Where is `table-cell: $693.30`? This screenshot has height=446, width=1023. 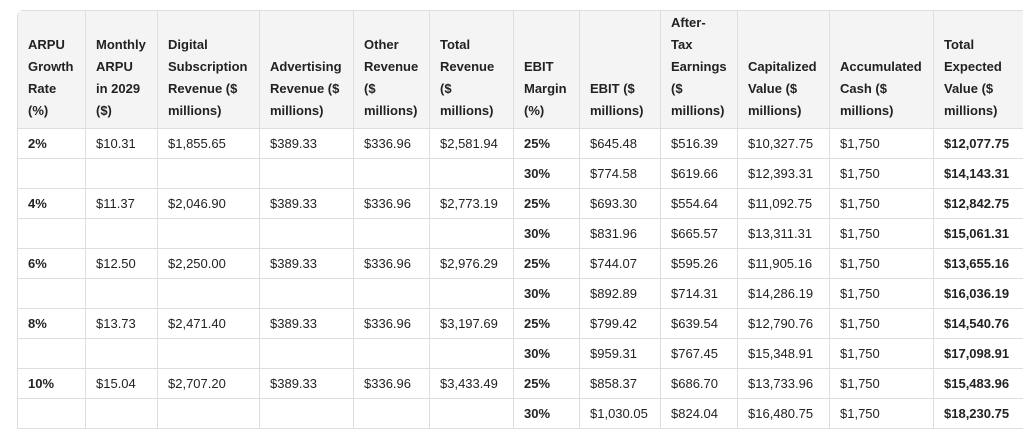
table-cell: $693.30 is located at coordinates (620, 203).